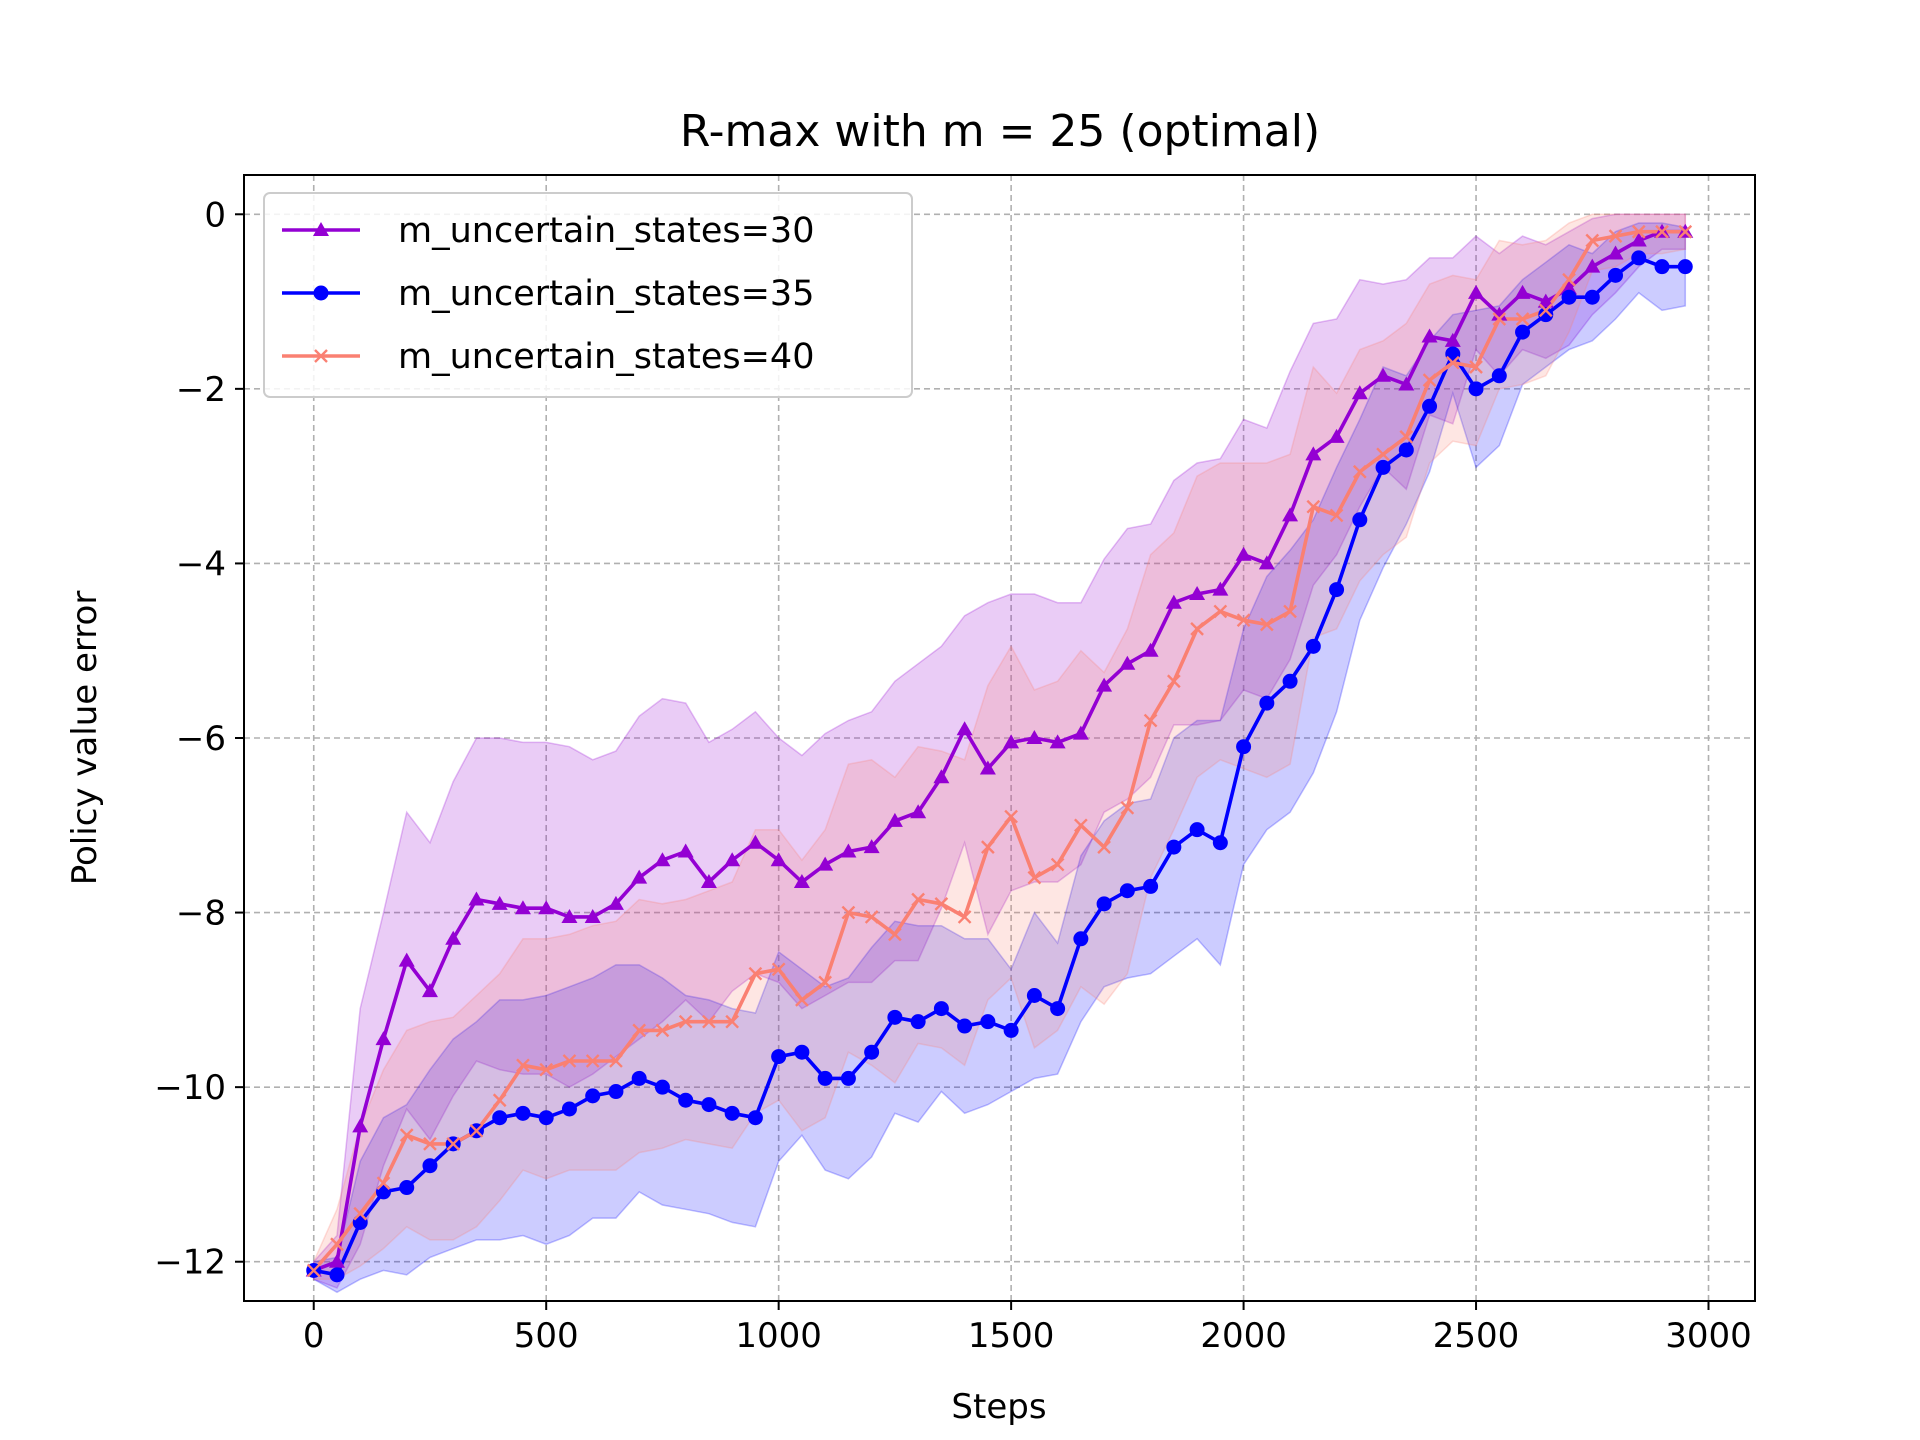  What do you see at coordinates (201, 739) in the screenshot?
I see `y-tick-label: −6` at bounding box center [201, 739].